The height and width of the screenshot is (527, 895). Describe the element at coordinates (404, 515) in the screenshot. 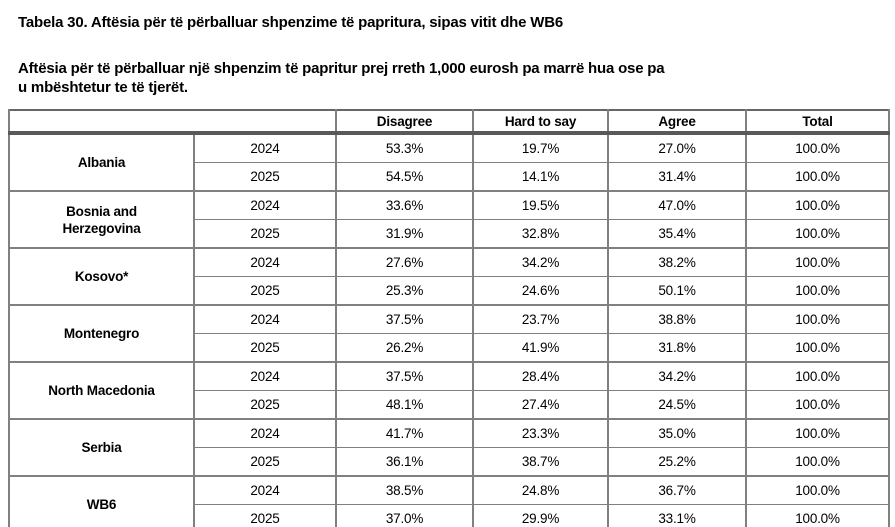

I see `value-cell: 37.0%` at that location.